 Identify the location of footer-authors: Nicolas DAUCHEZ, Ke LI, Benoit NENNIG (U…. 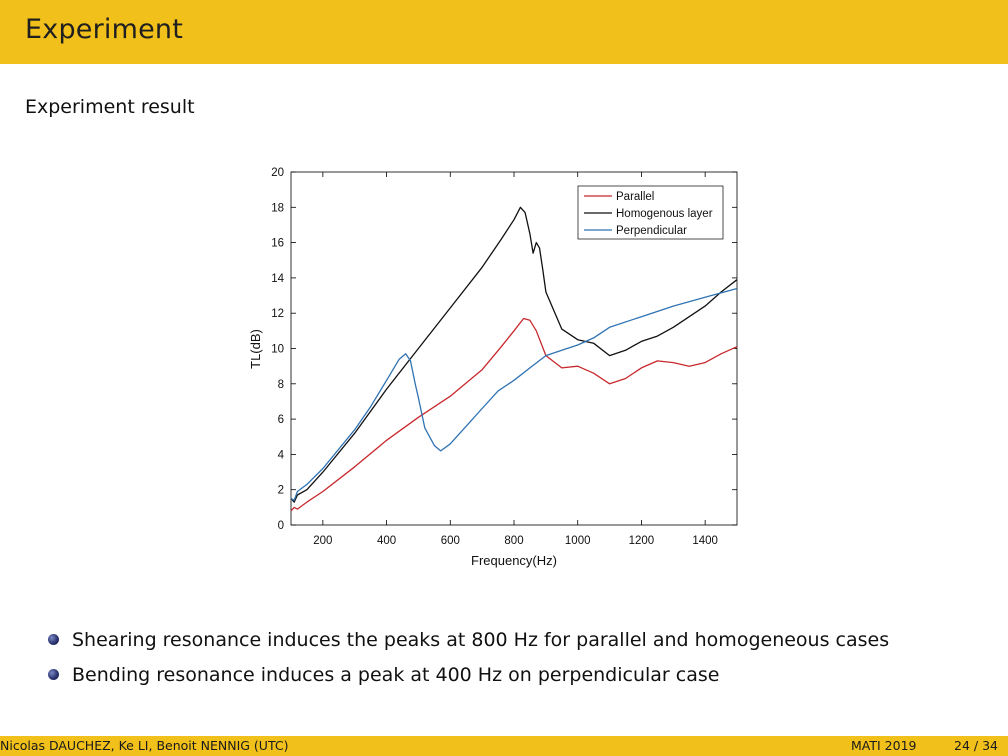
(144, 745).